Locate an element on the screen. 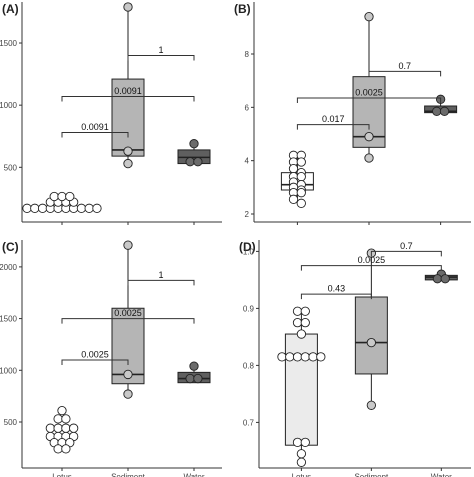 Image resolution: width=474 pixels, height=477 pixels. comparison-bracket: 0.7 is located at coordinates (405, 69).